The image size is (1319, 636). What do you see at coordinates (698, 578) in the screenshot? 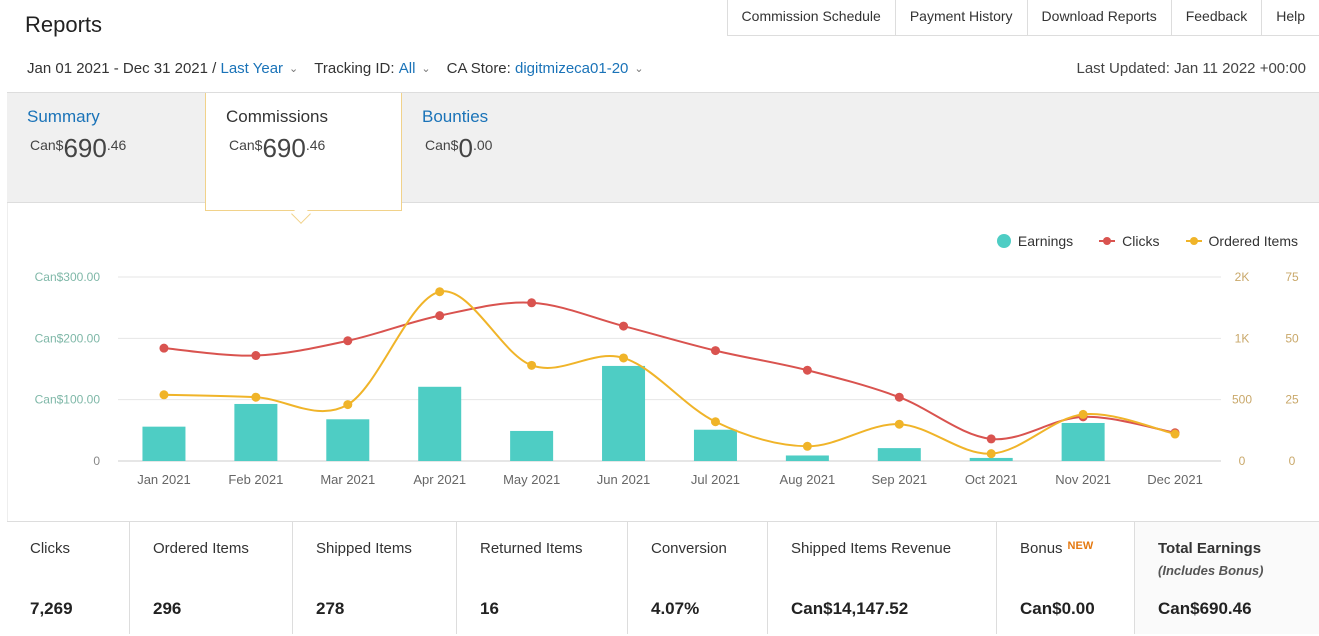
I see `stat-conversion: Conversion 4.07%` at bounding box center [698, 578].